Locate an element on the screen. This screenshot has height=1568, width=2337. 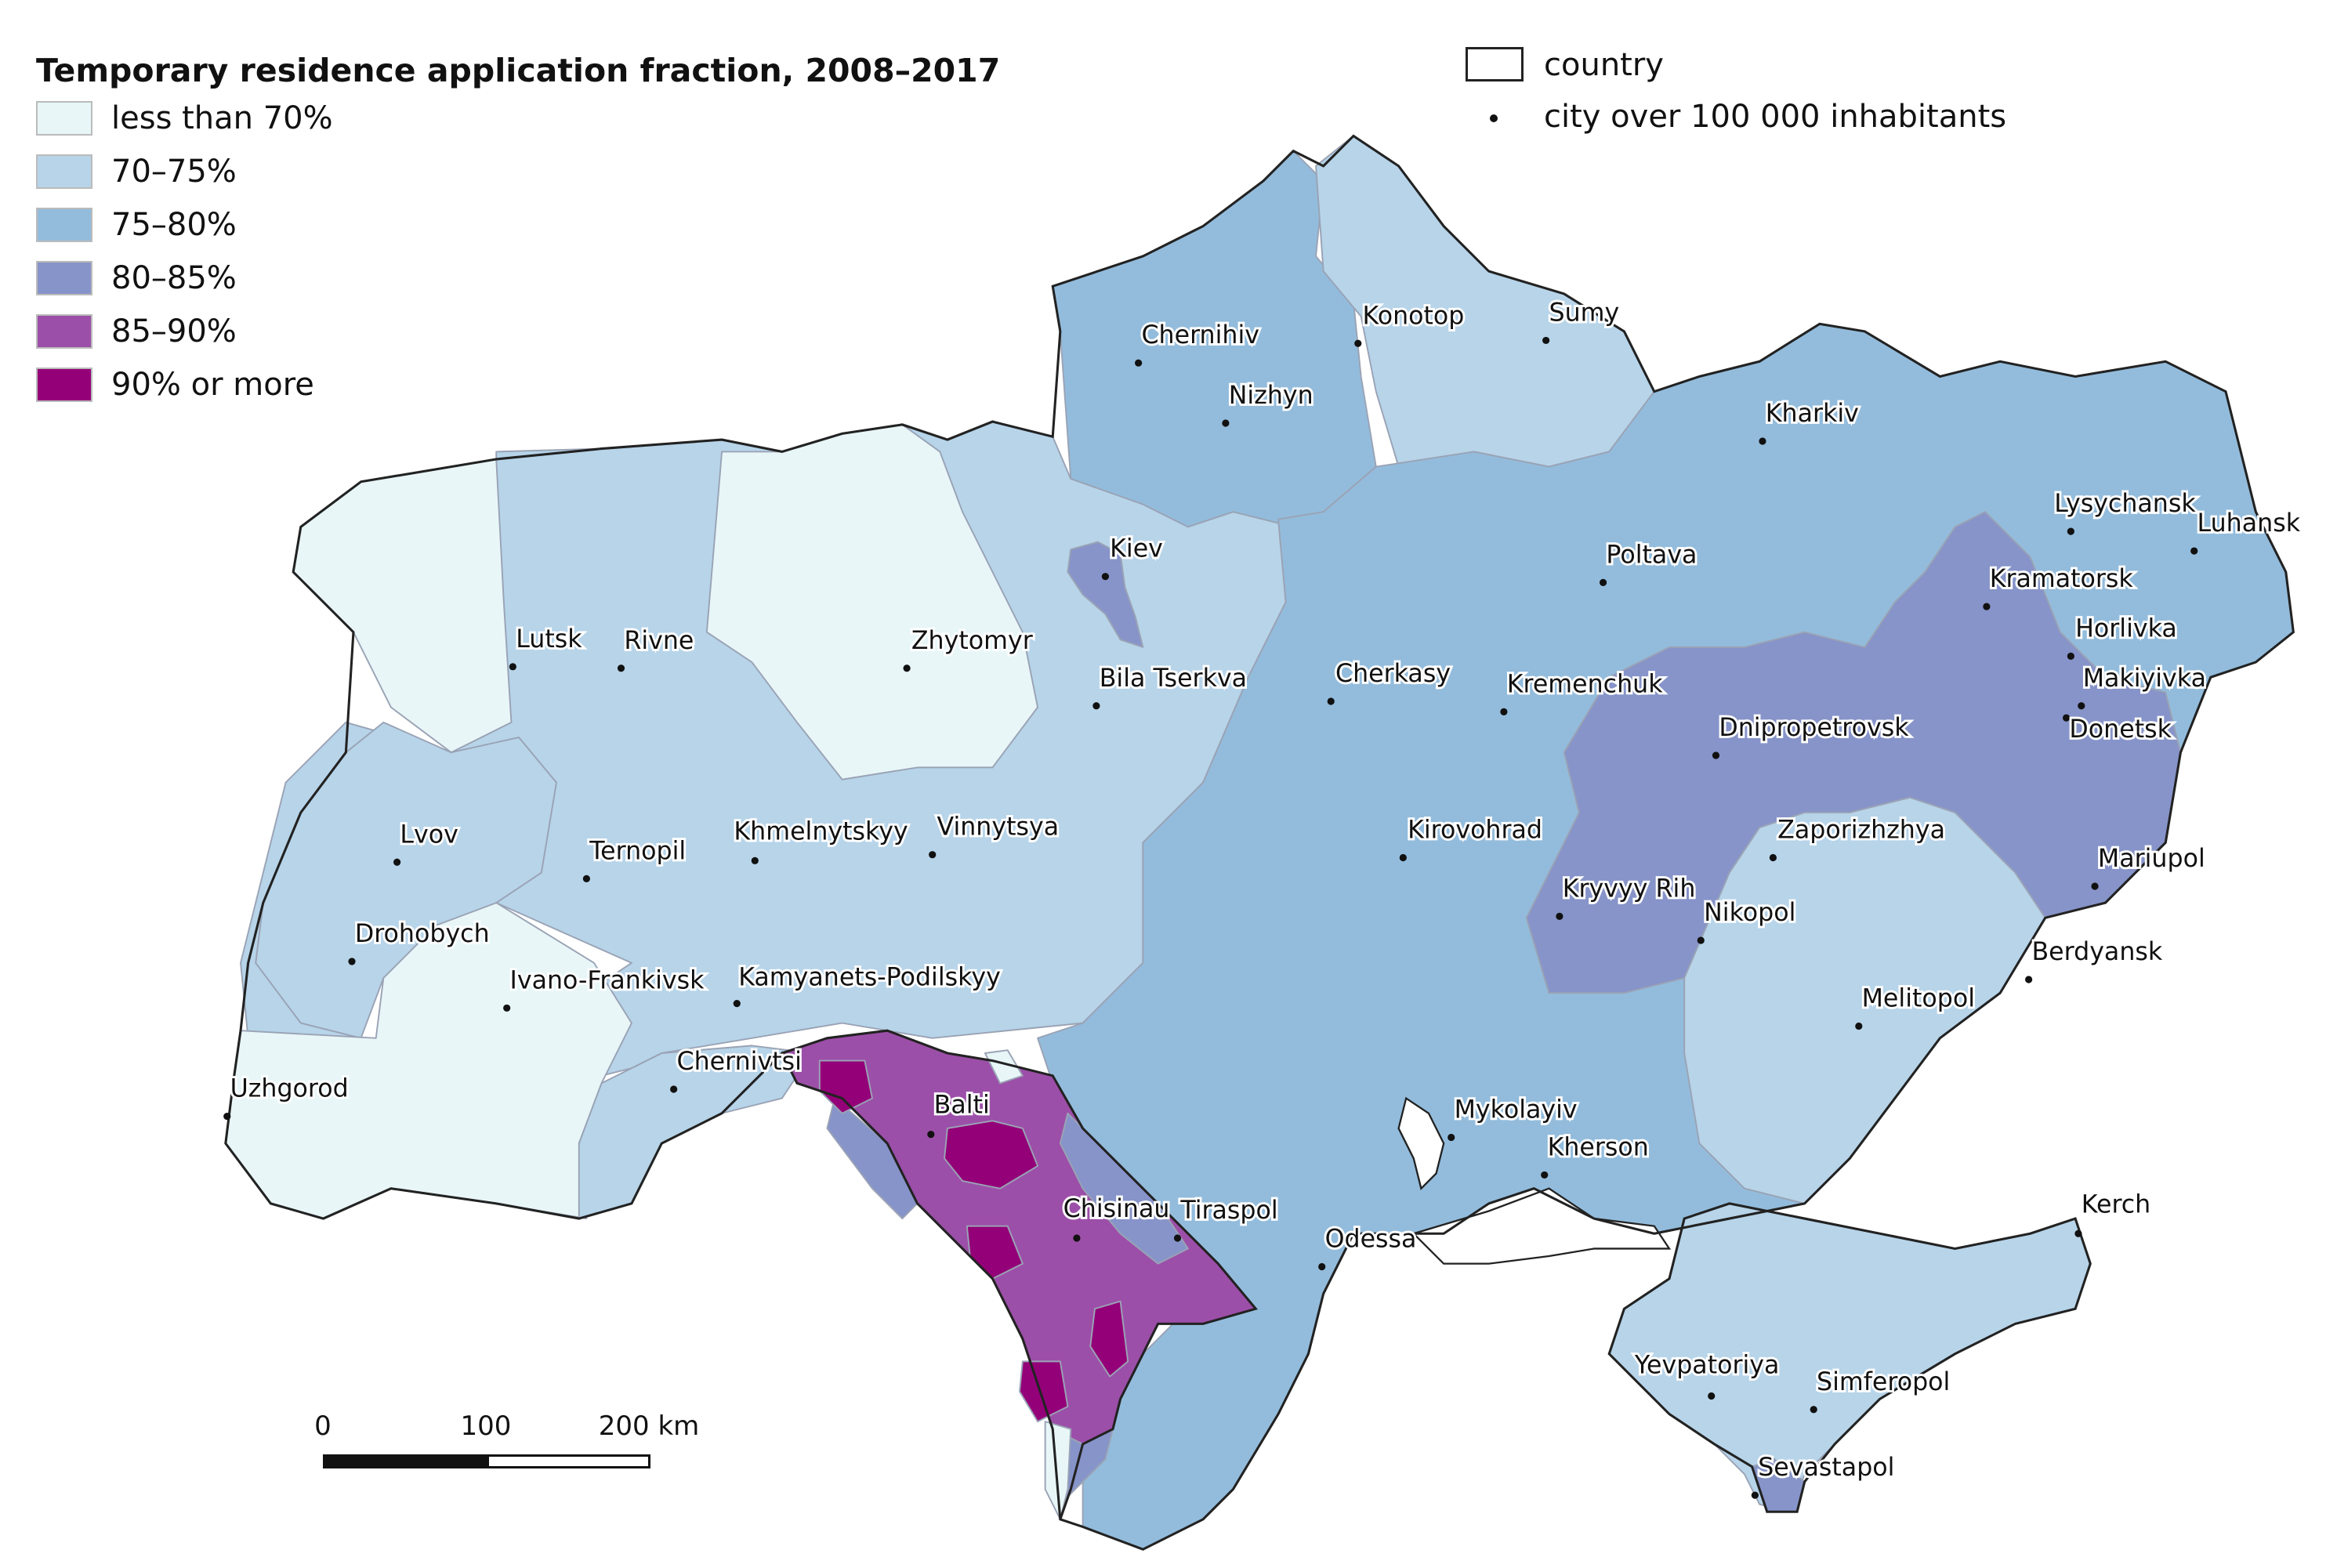
region-moldova-north is located at coordinates (846, 1086).